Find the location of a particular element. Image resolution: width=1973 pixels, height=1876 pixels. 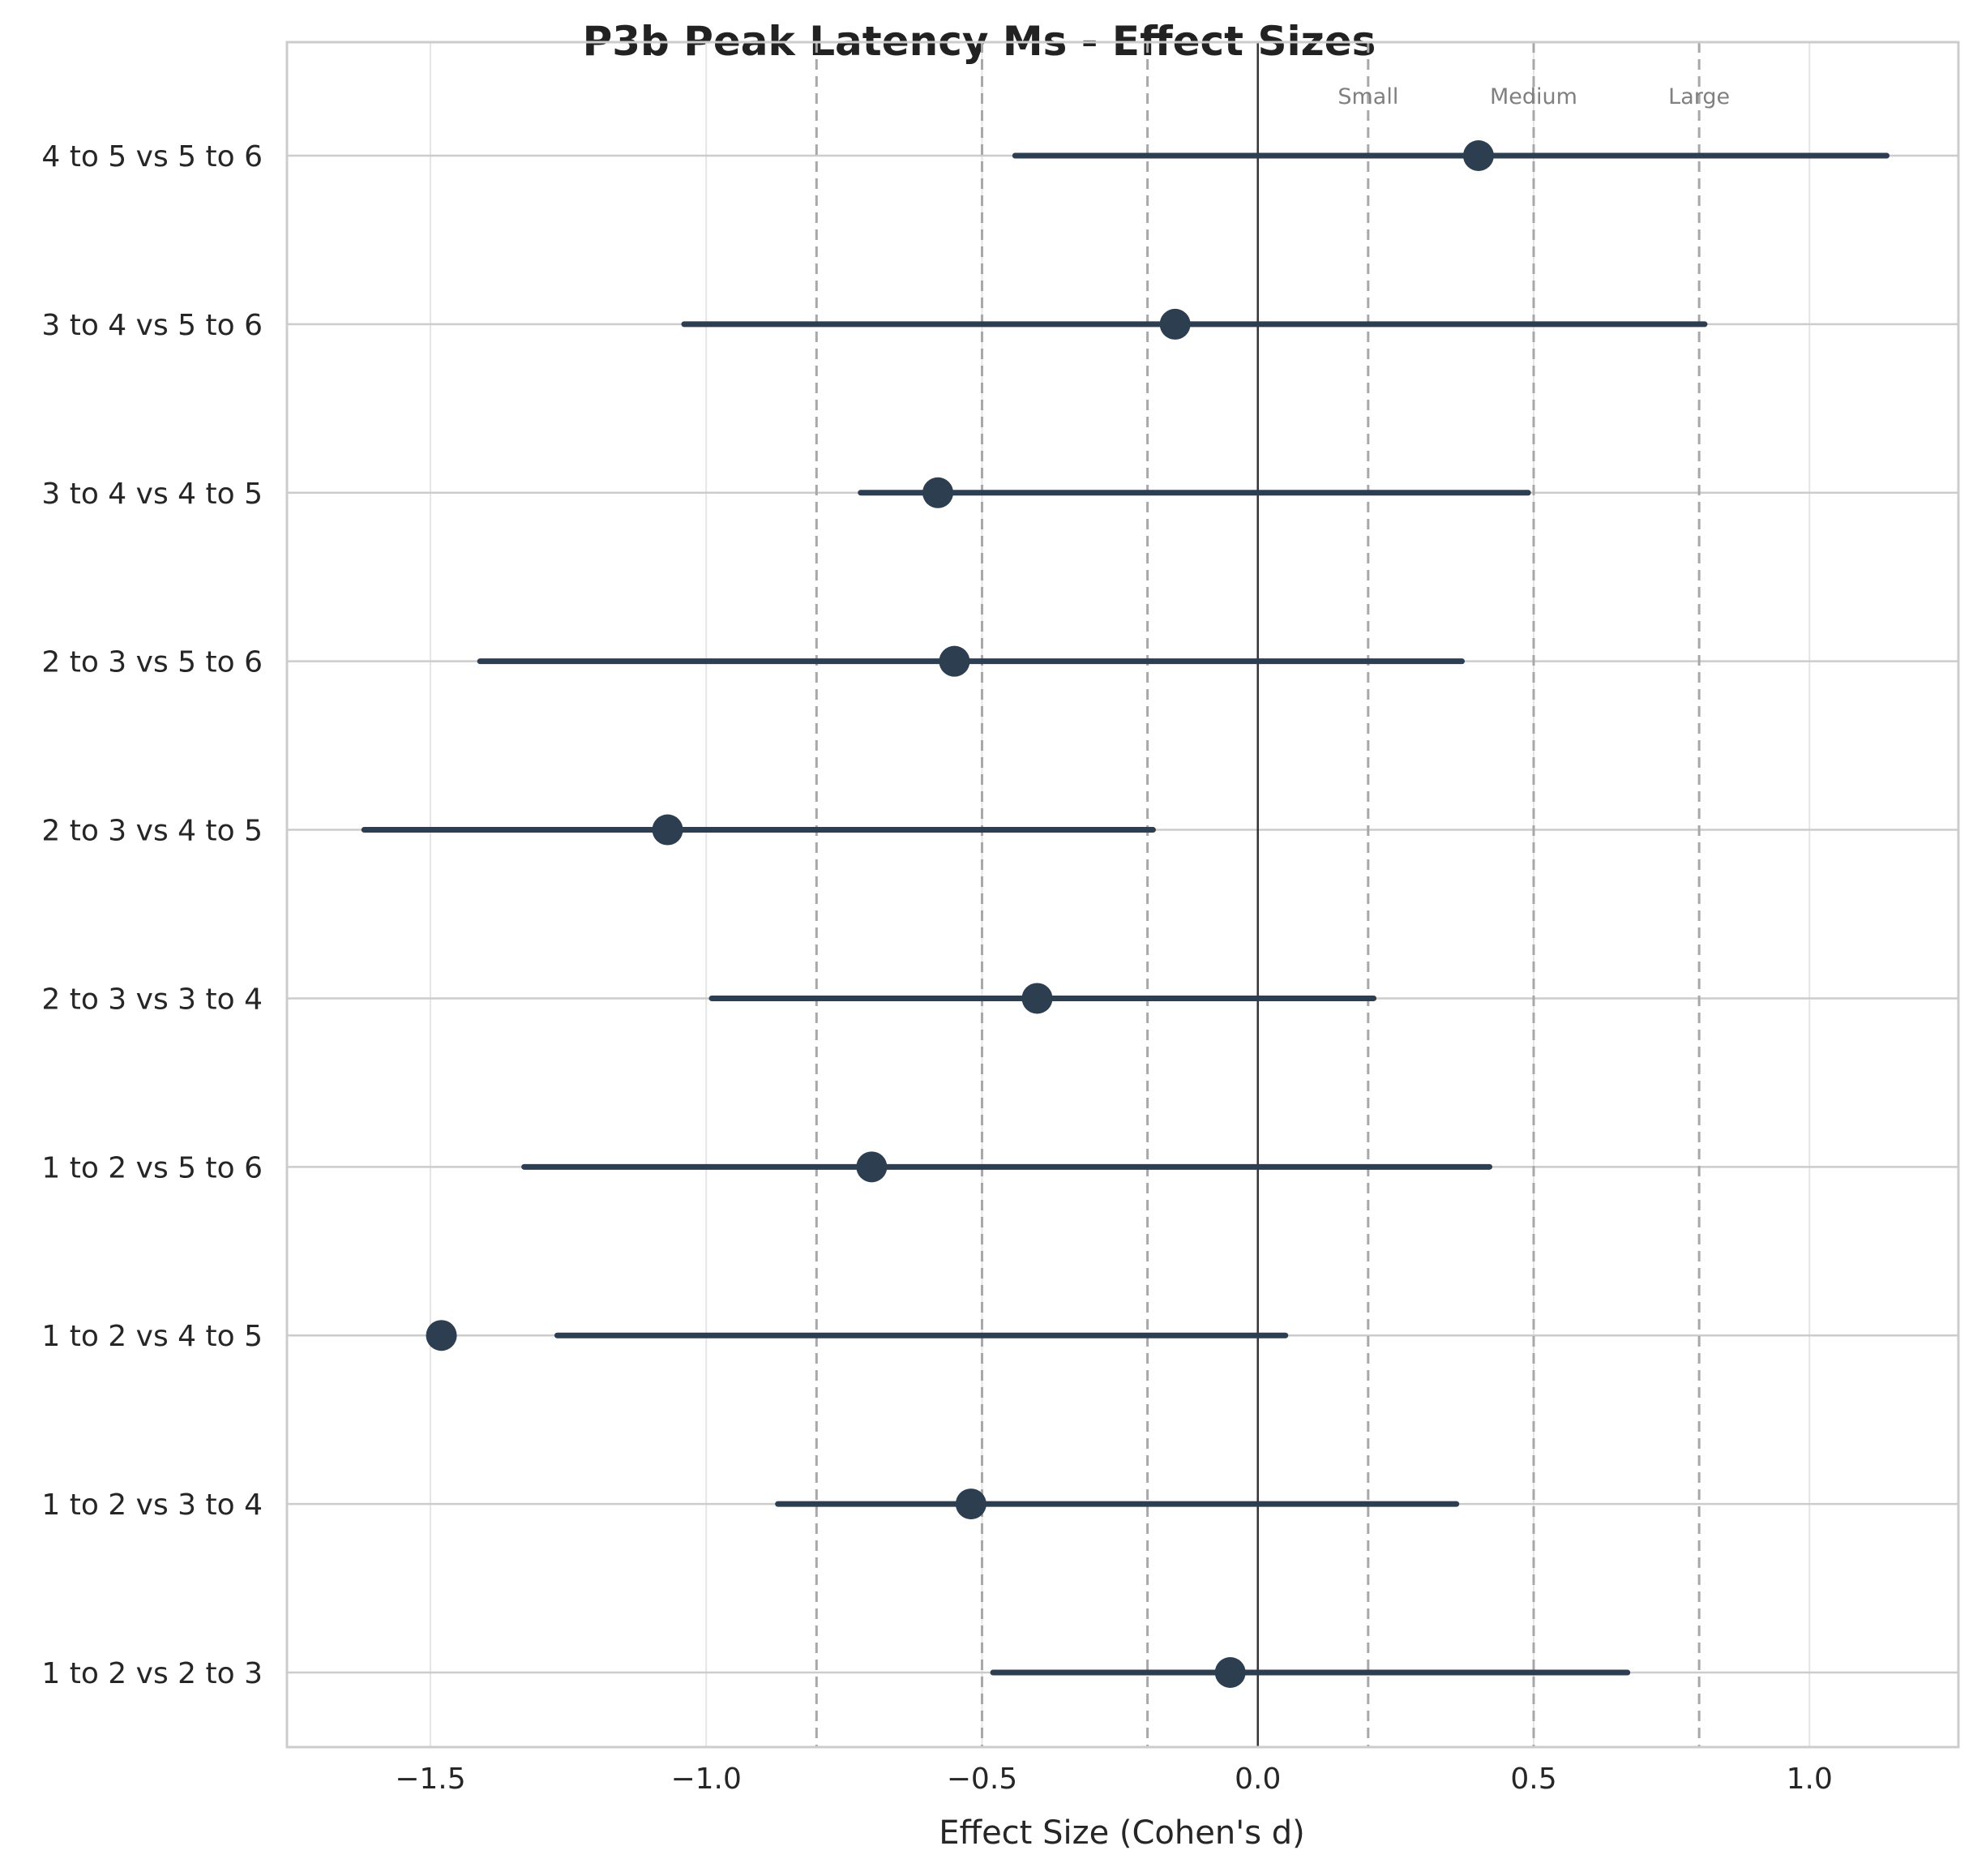

x-tick-label: −1.5 is located at coordinates (430, 1779).